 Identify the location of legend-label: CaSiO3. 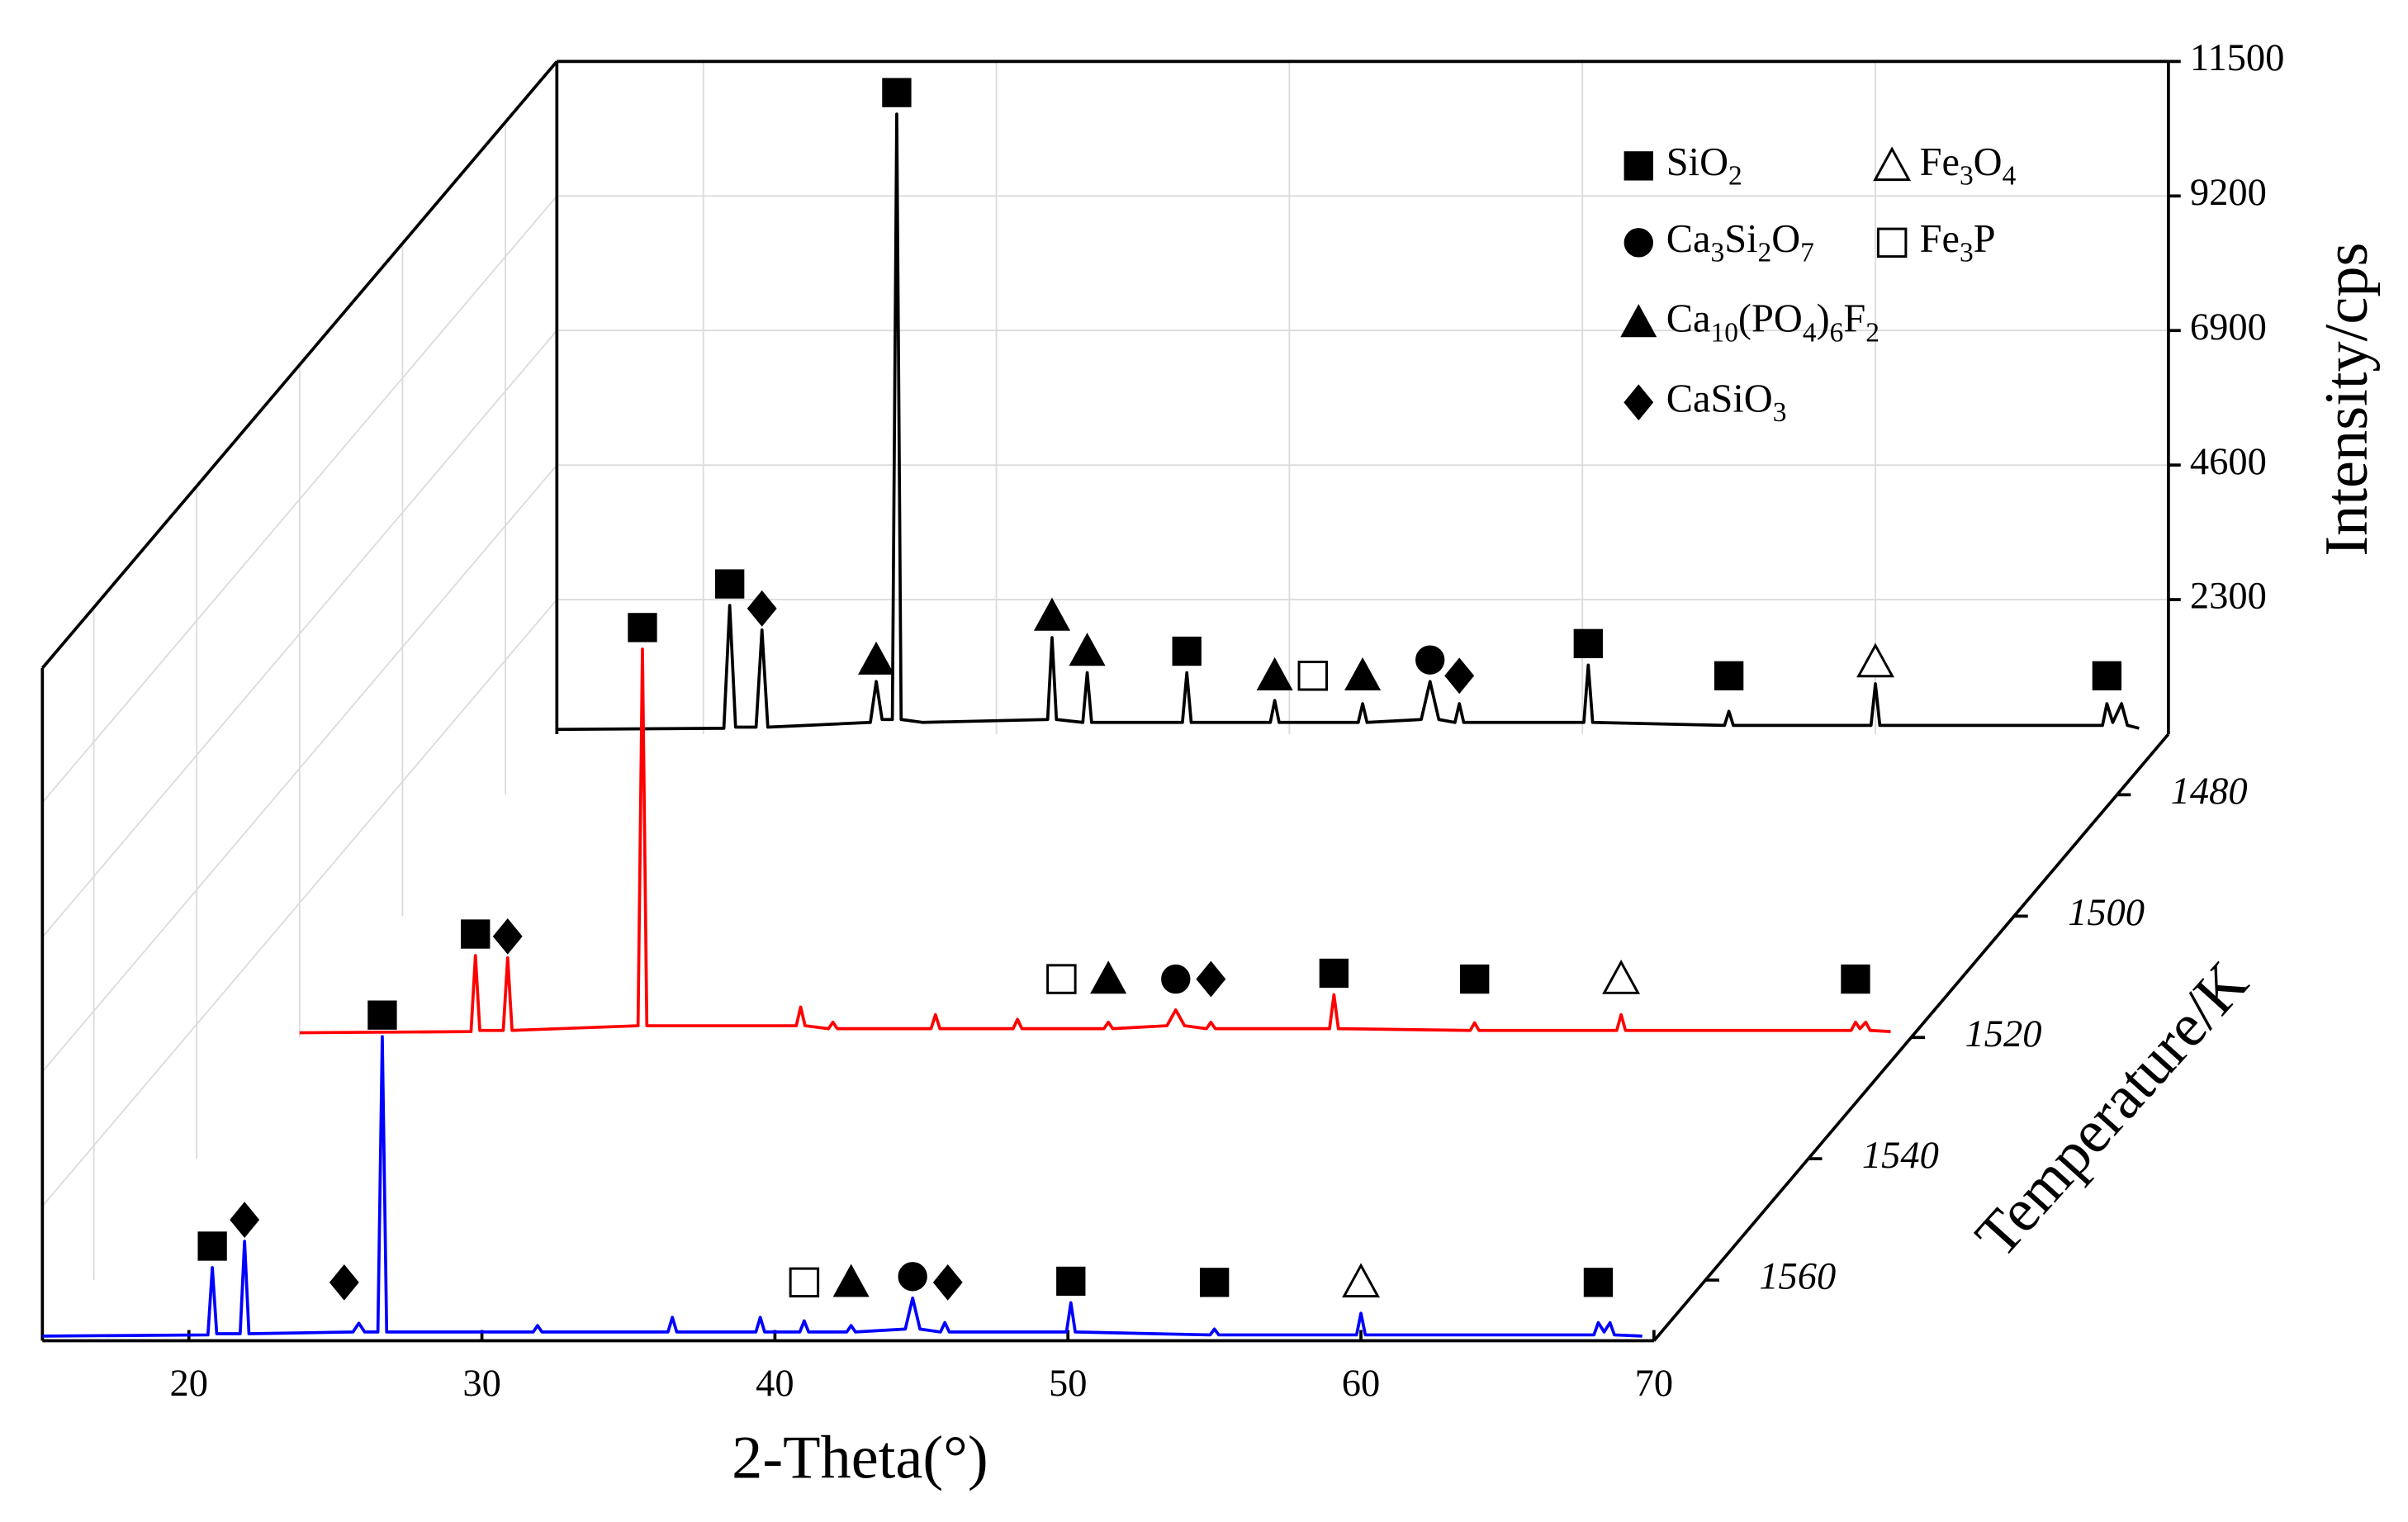
(1726, 402).